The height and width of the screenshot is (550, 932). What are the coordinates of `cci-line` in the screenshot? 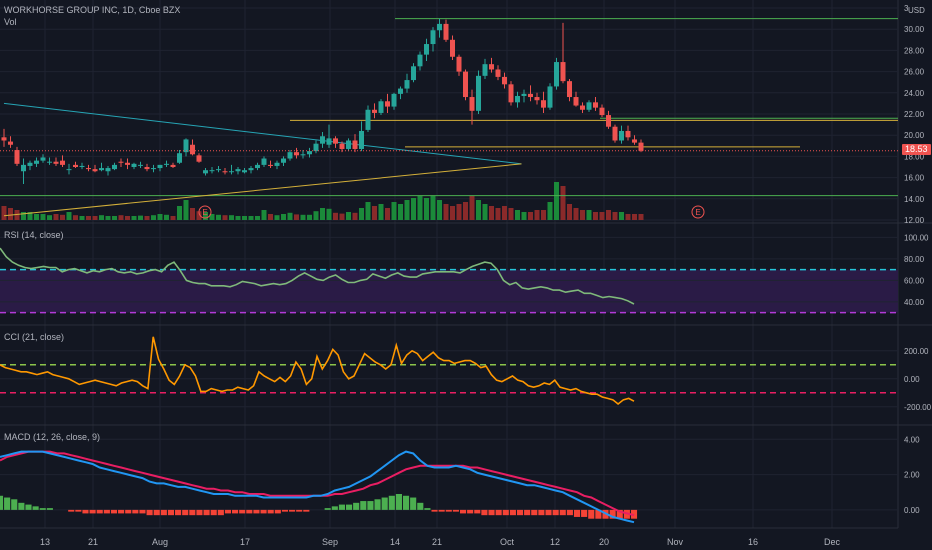 It's located at (317, 371).